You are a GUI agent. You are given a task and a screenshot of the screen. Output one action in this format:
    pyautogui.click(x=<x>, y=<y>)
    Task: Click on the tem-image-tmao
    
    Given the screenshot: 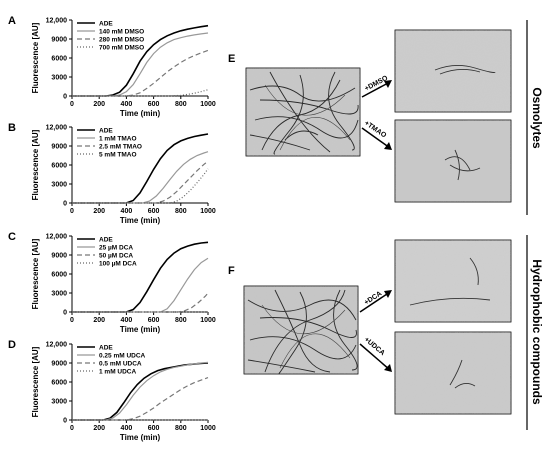 What is the action you would take?
    pyautogui.click(x=453, y=161)
    